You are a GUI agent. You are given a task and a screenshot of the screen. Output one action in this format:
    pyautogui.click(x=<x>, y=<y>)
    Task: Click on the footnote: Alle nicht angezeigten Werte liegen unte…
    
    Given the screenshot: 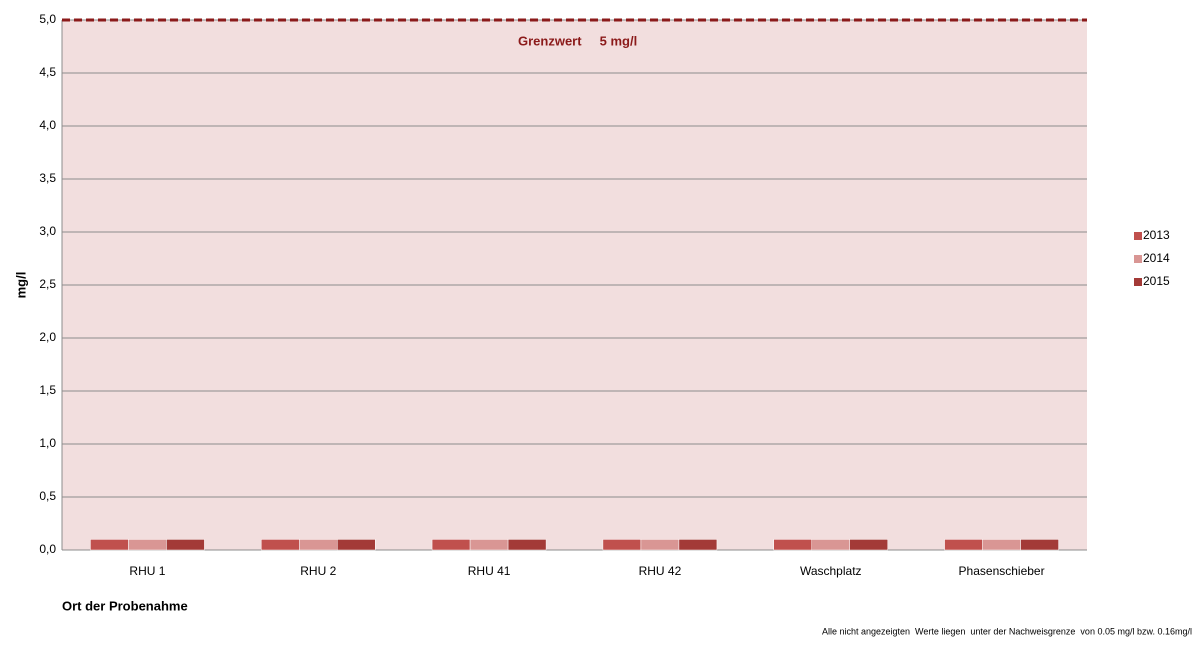 What is the action you would take?
    pyautogui.click(x=1007, y=631)
    